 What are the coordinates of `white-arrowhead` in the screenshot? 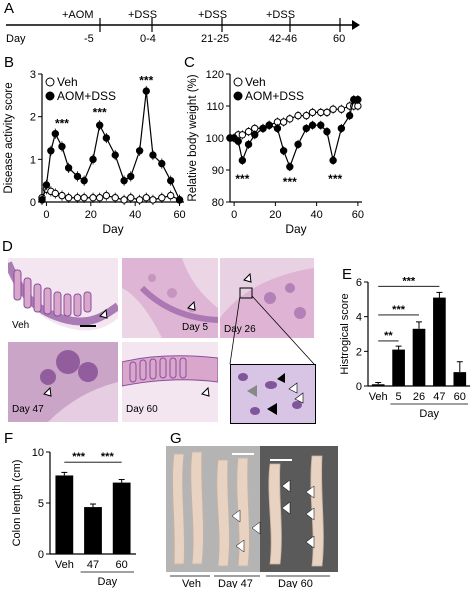 It's located at (293, 388).